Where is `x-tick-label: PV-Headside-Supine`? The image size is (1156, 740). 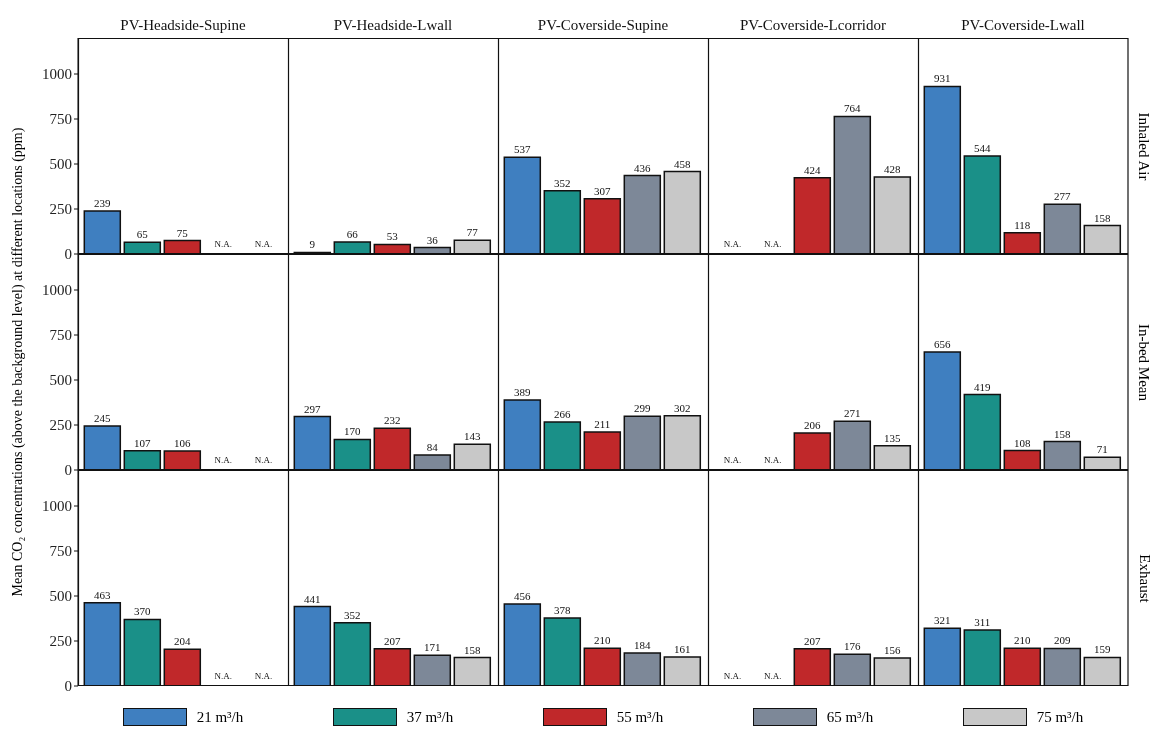 x-tick-label: PV-Headside-Supine is located at coordinates (183, 25).